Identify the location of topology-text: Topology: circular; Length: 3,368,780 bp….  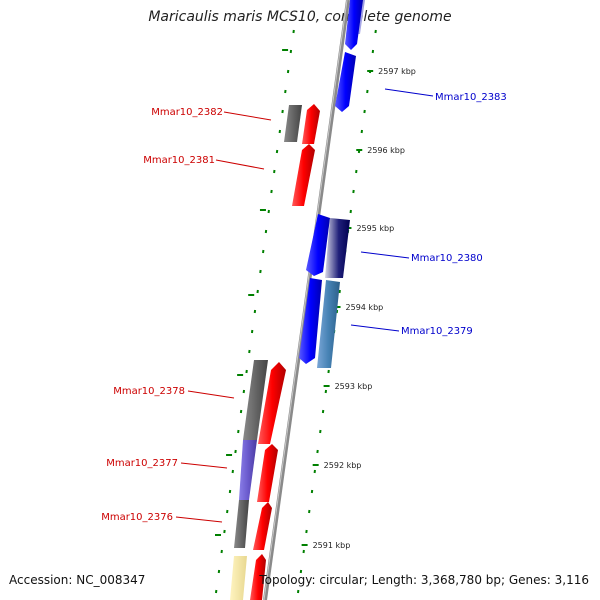
(424, 580).